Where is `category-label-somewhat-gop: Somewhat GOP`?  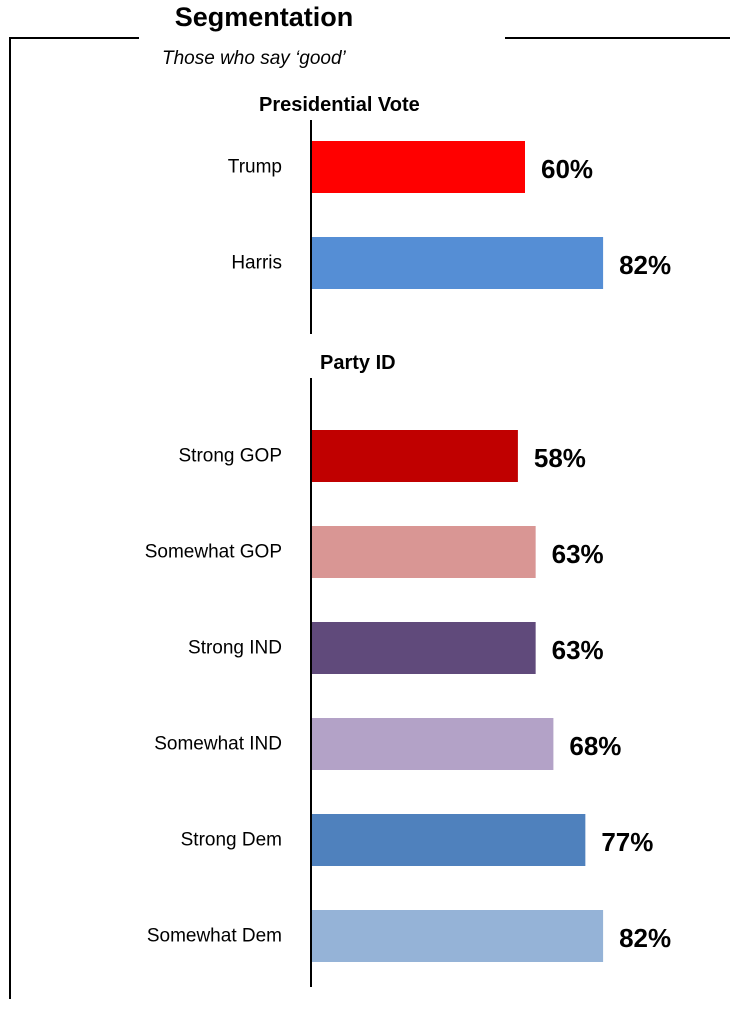
category-label-somewhat-gop: Somewhat GOP is located at coordinates (213, 552).